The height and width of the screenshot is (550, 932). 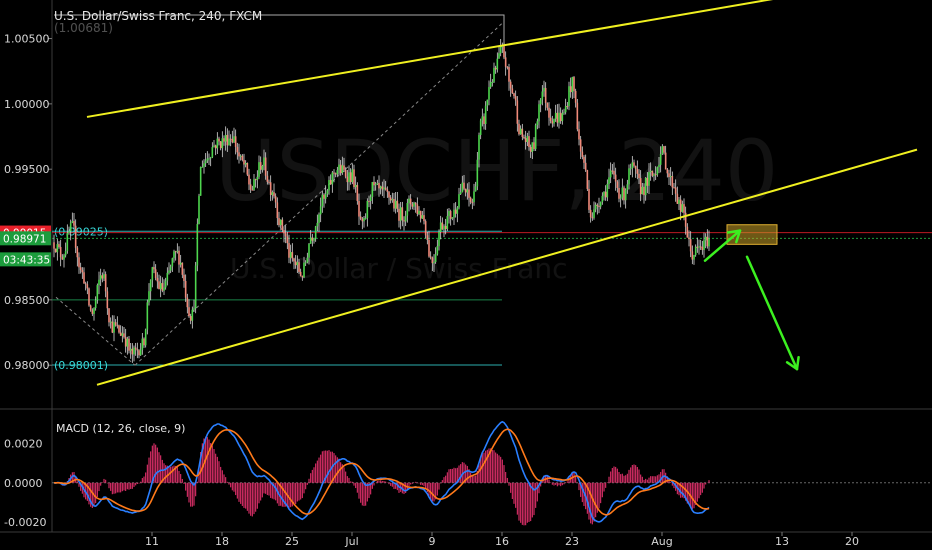 I want to click on fib-level-label: (0.99025), so click(x=81, y=231).